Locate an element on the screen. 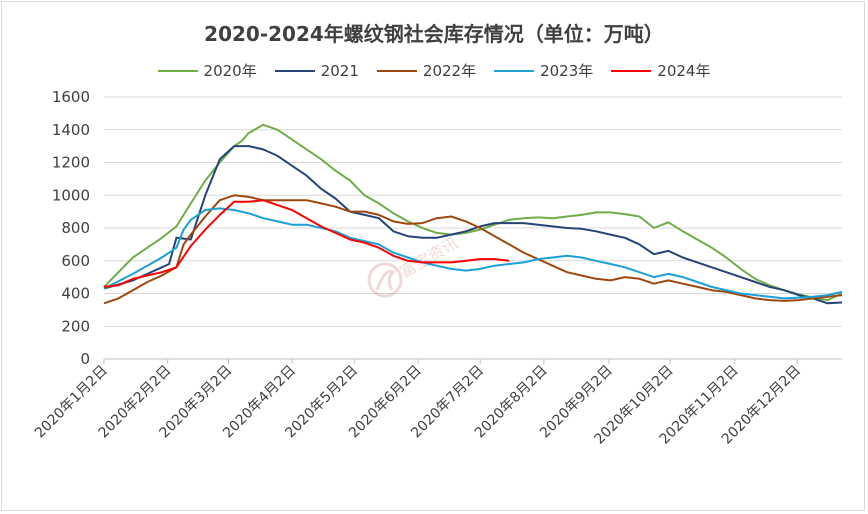  chart-legend: 2020年 2021 2022年 2023年 2024年 is located at coordinates (434, 70).